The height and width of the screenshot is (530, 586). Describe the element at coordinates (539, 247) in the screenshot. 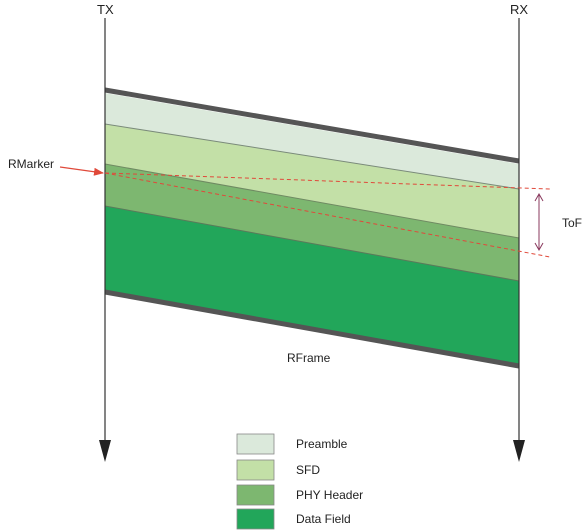

I see `tof-arrowhead-bottom` at that location.